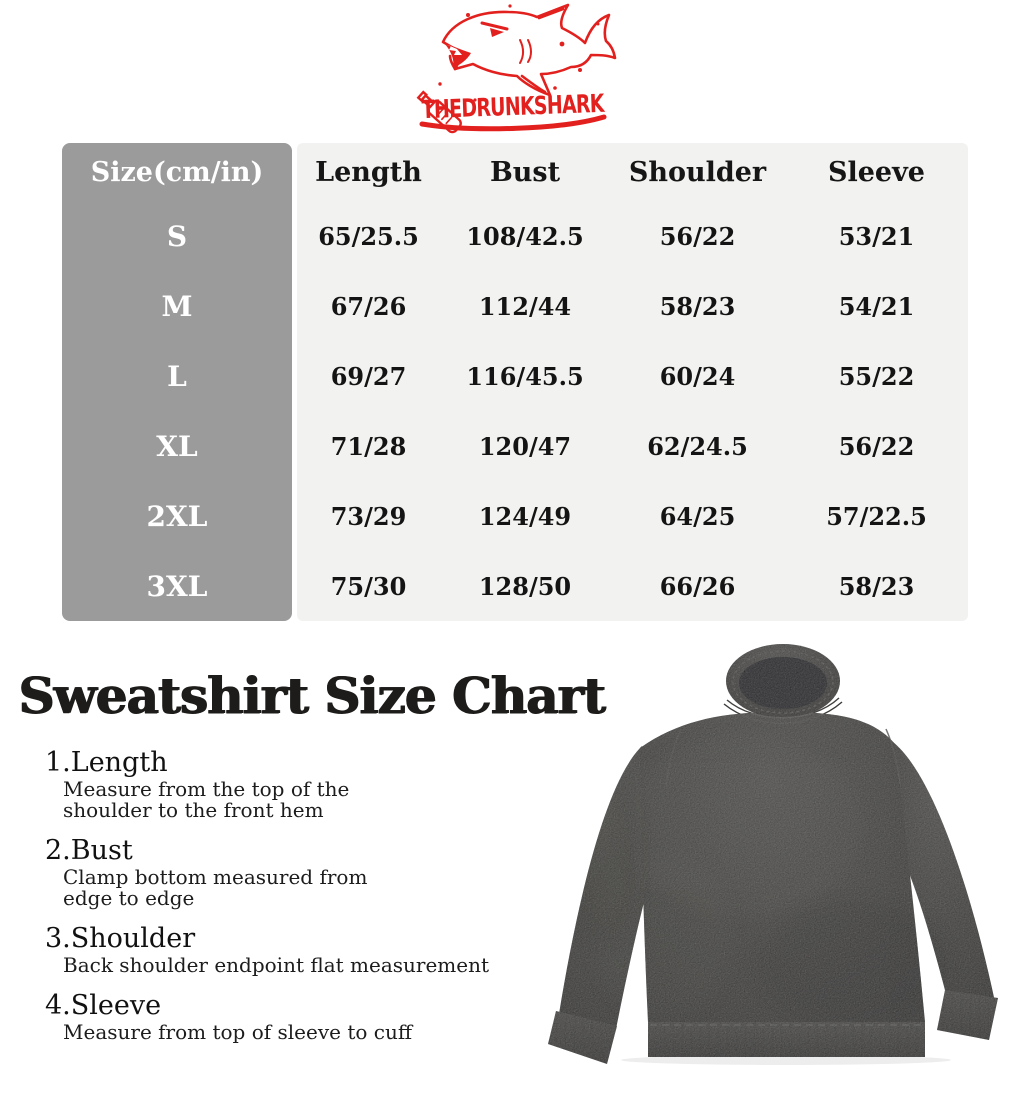 The height and width of the screenshot is (1103, 1024). I want to click on size-label-2xl: 2XL, so click(177, 516).